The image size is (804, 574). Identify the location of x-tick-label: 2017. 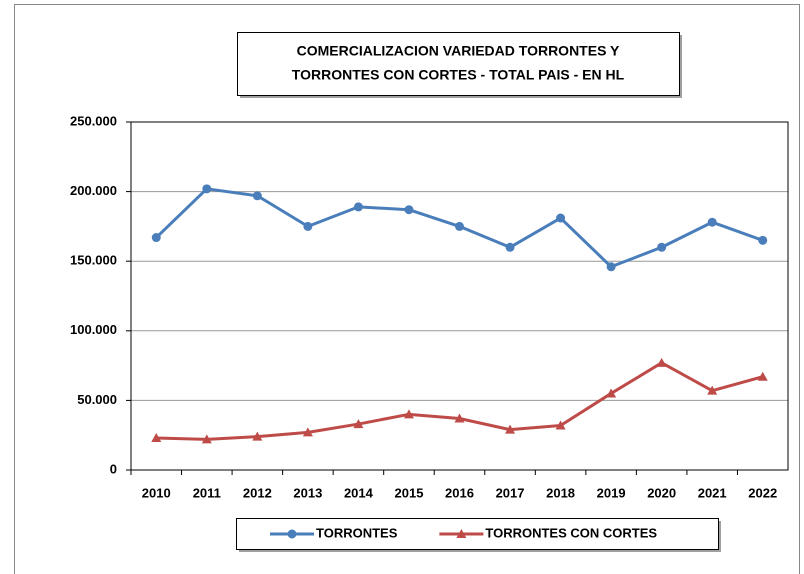
(510, 492).